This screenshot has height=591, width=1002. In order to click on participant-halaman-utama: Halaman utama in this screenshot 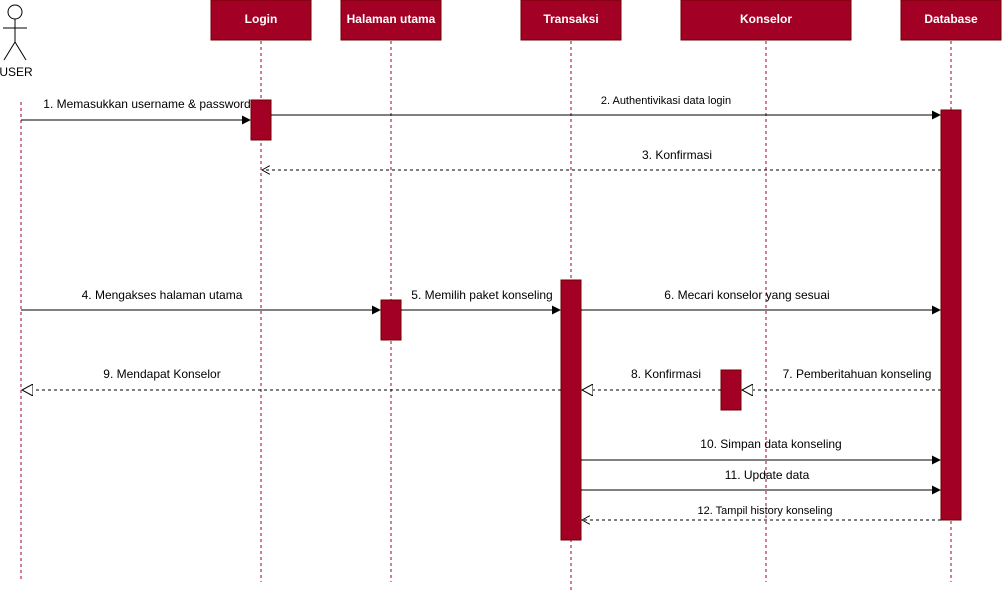, I will do `click(391, 20)`.